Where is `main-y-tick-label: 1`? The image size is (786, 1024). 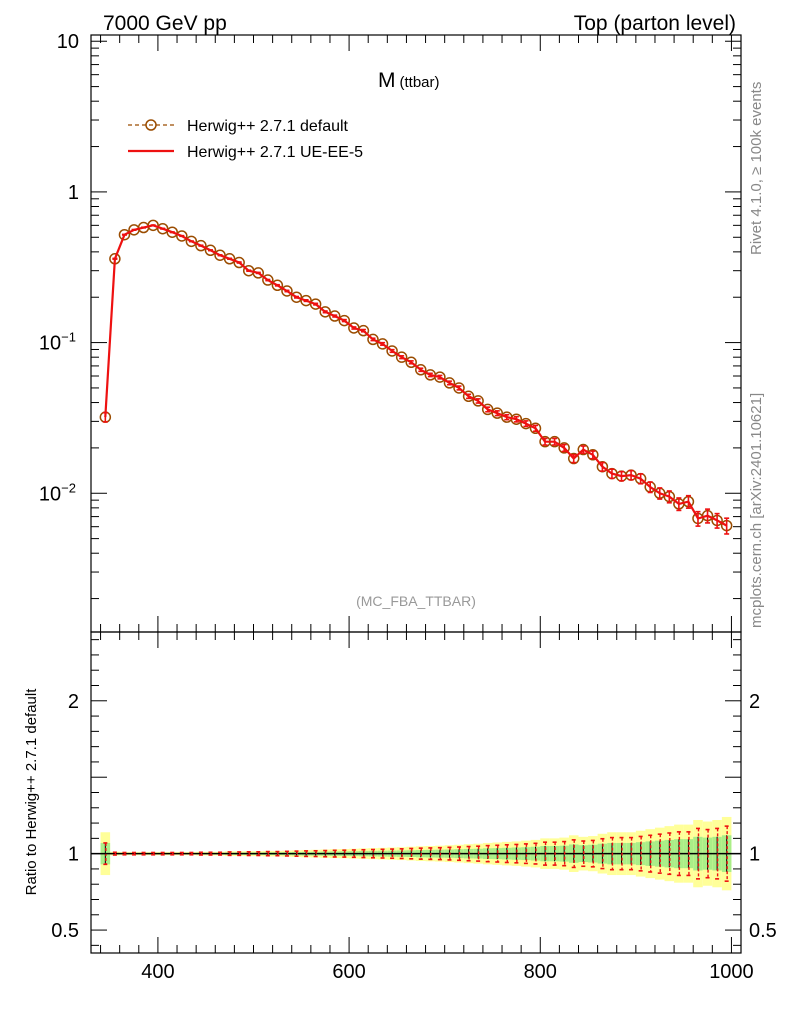
main-y-tick-label: 1 is located at coordinates (73, 193).